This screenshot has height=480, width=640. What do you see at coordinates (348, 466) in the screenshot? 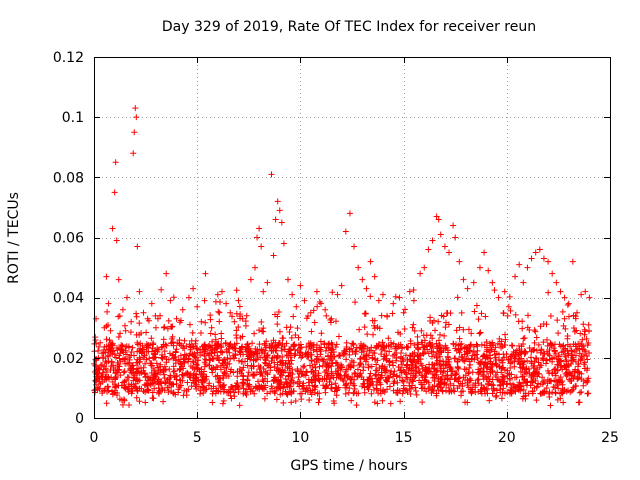
I see `x-axis-label: GPS time / hours` at bounding box center [348, 466].